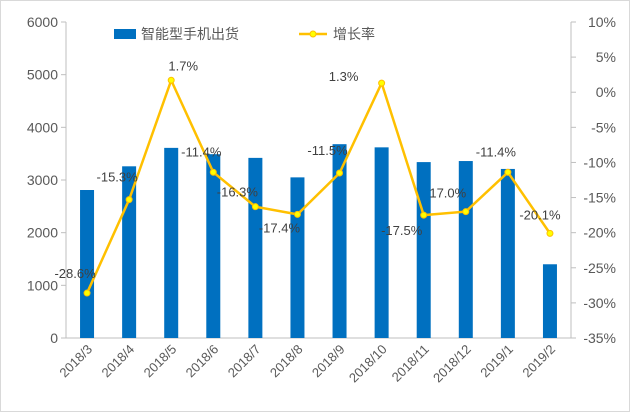 The width and height of the screenshot is (630, 418). What do you see at coordinates (42, 22) in the screenshot?
I see `left-tick-label: 6000` at bounding box center [42, 22].